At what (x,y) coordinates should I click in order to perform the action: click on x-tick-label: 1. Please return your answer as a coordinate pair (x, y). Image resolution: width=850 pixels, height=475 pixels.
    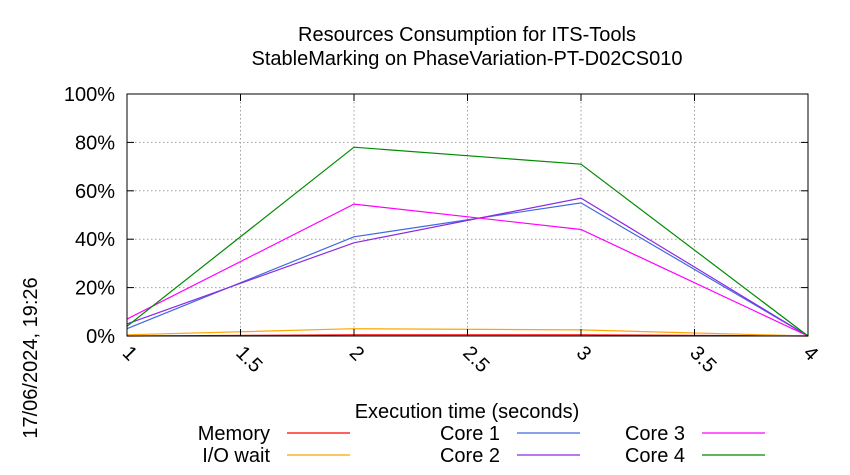
    Looking at the image, I should click on (129, 353).